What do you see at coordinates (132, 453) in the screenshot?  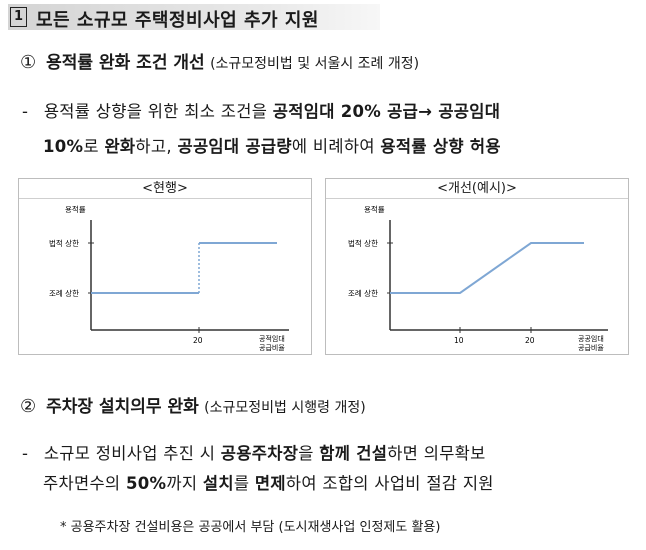 I see `text: 소규모 정비사업 추진 시` at bounding box center [132, 453].